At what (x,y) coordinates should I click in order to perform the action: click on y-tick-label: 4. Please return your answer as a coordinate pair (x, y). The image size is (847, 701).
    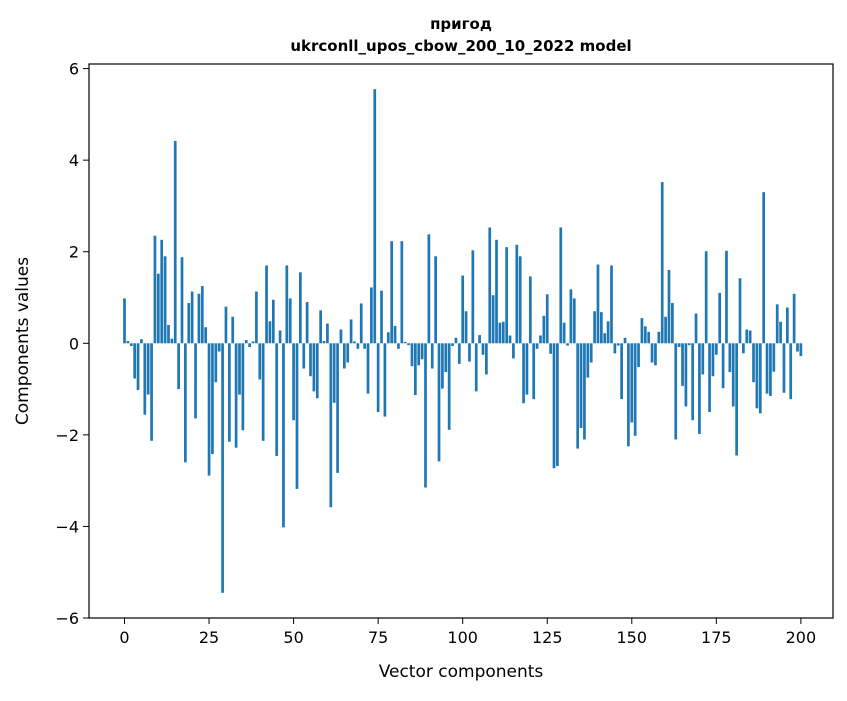
    Looking at the image, I should click on (74, 160).